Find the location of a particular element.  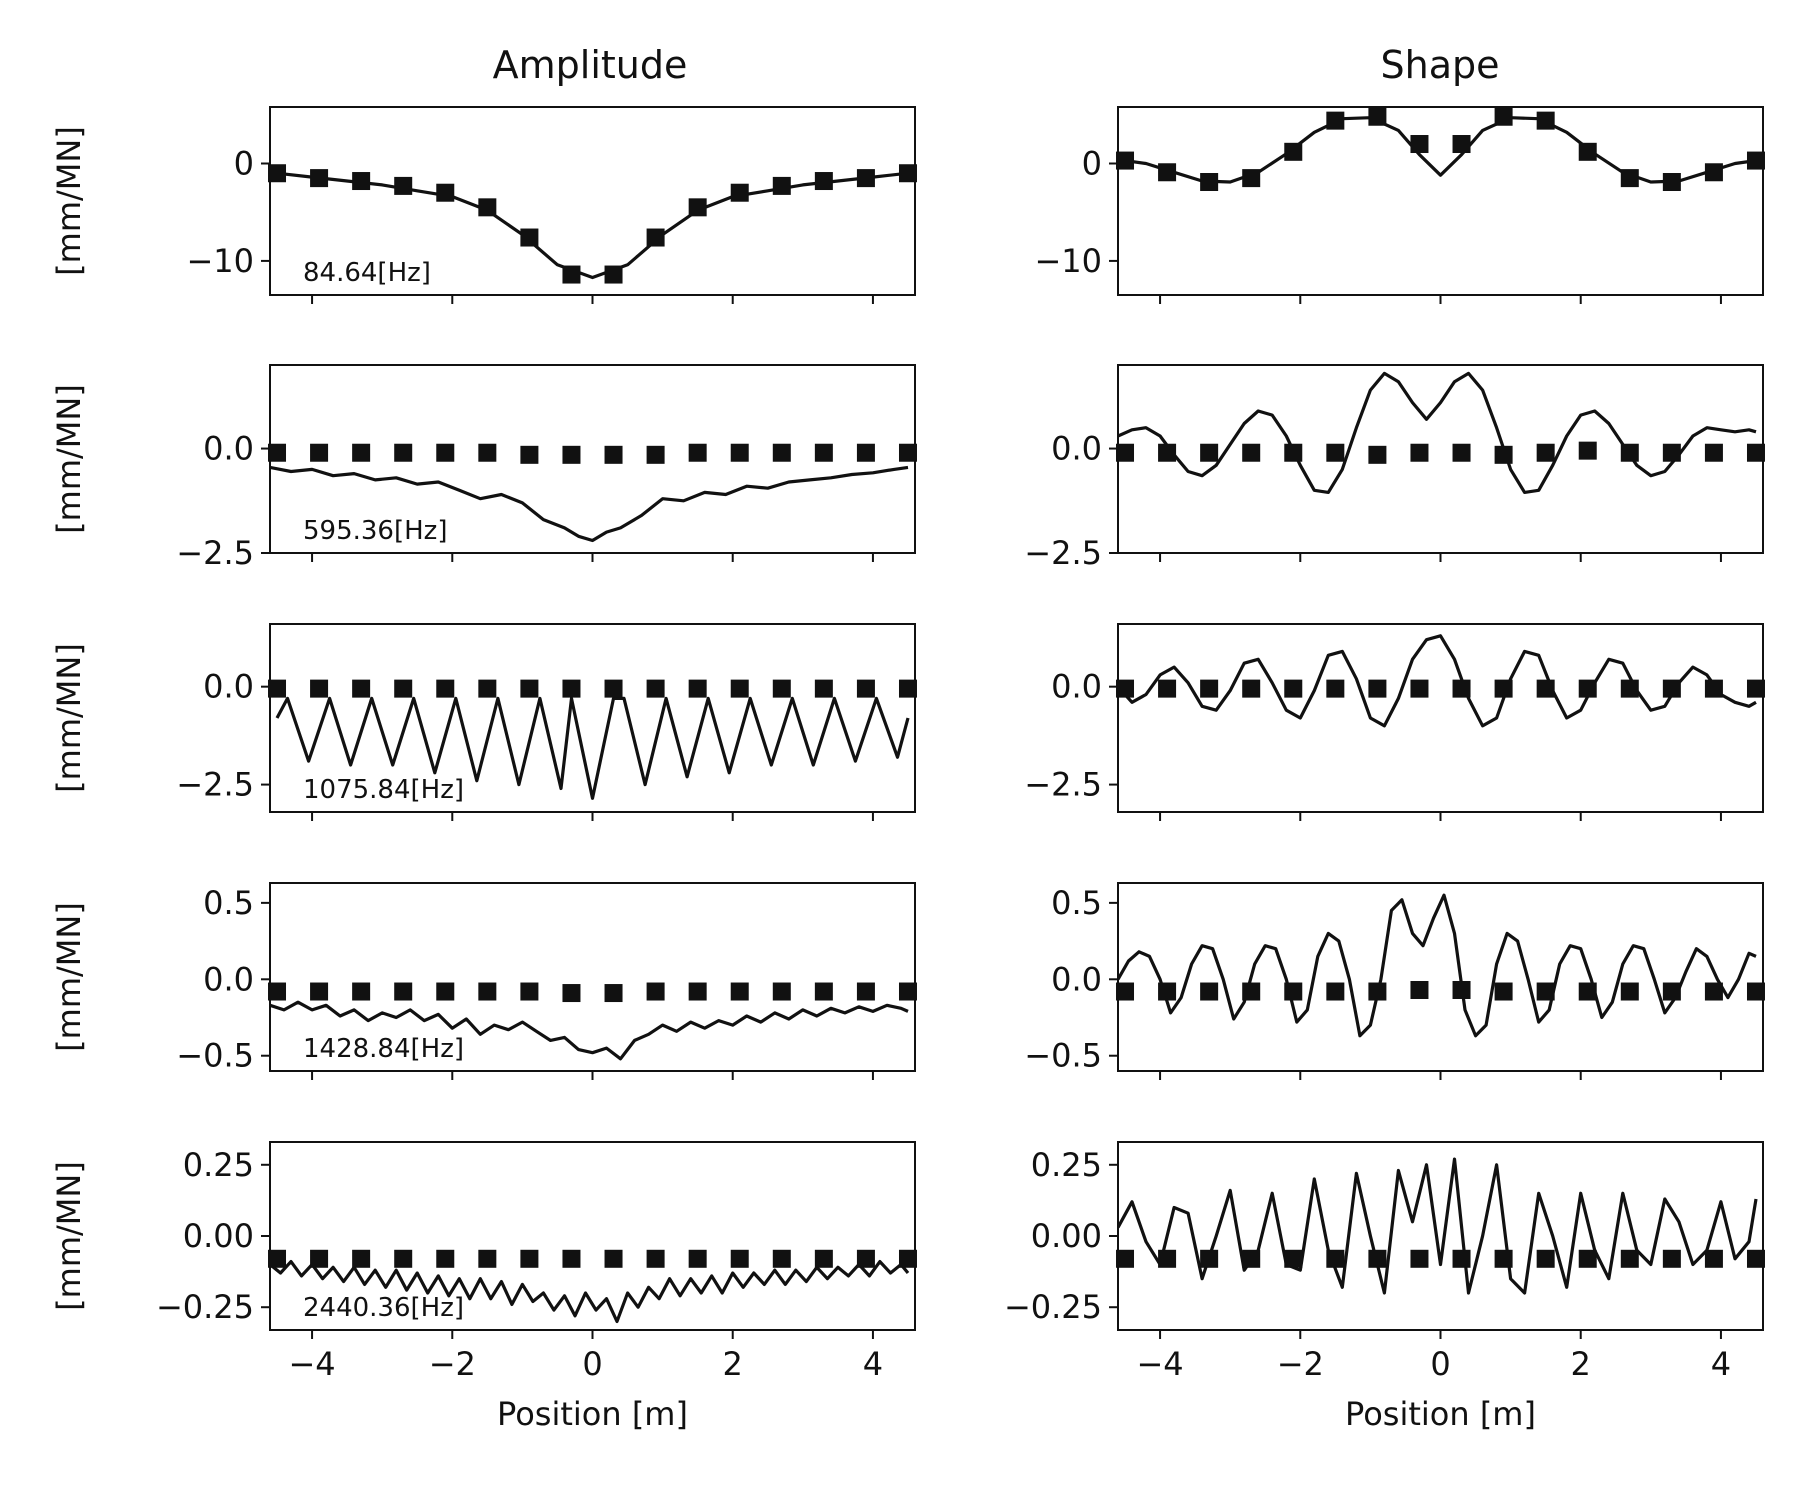

panel-shape-0: 0 −10 is located at coordinates (1399, 205).